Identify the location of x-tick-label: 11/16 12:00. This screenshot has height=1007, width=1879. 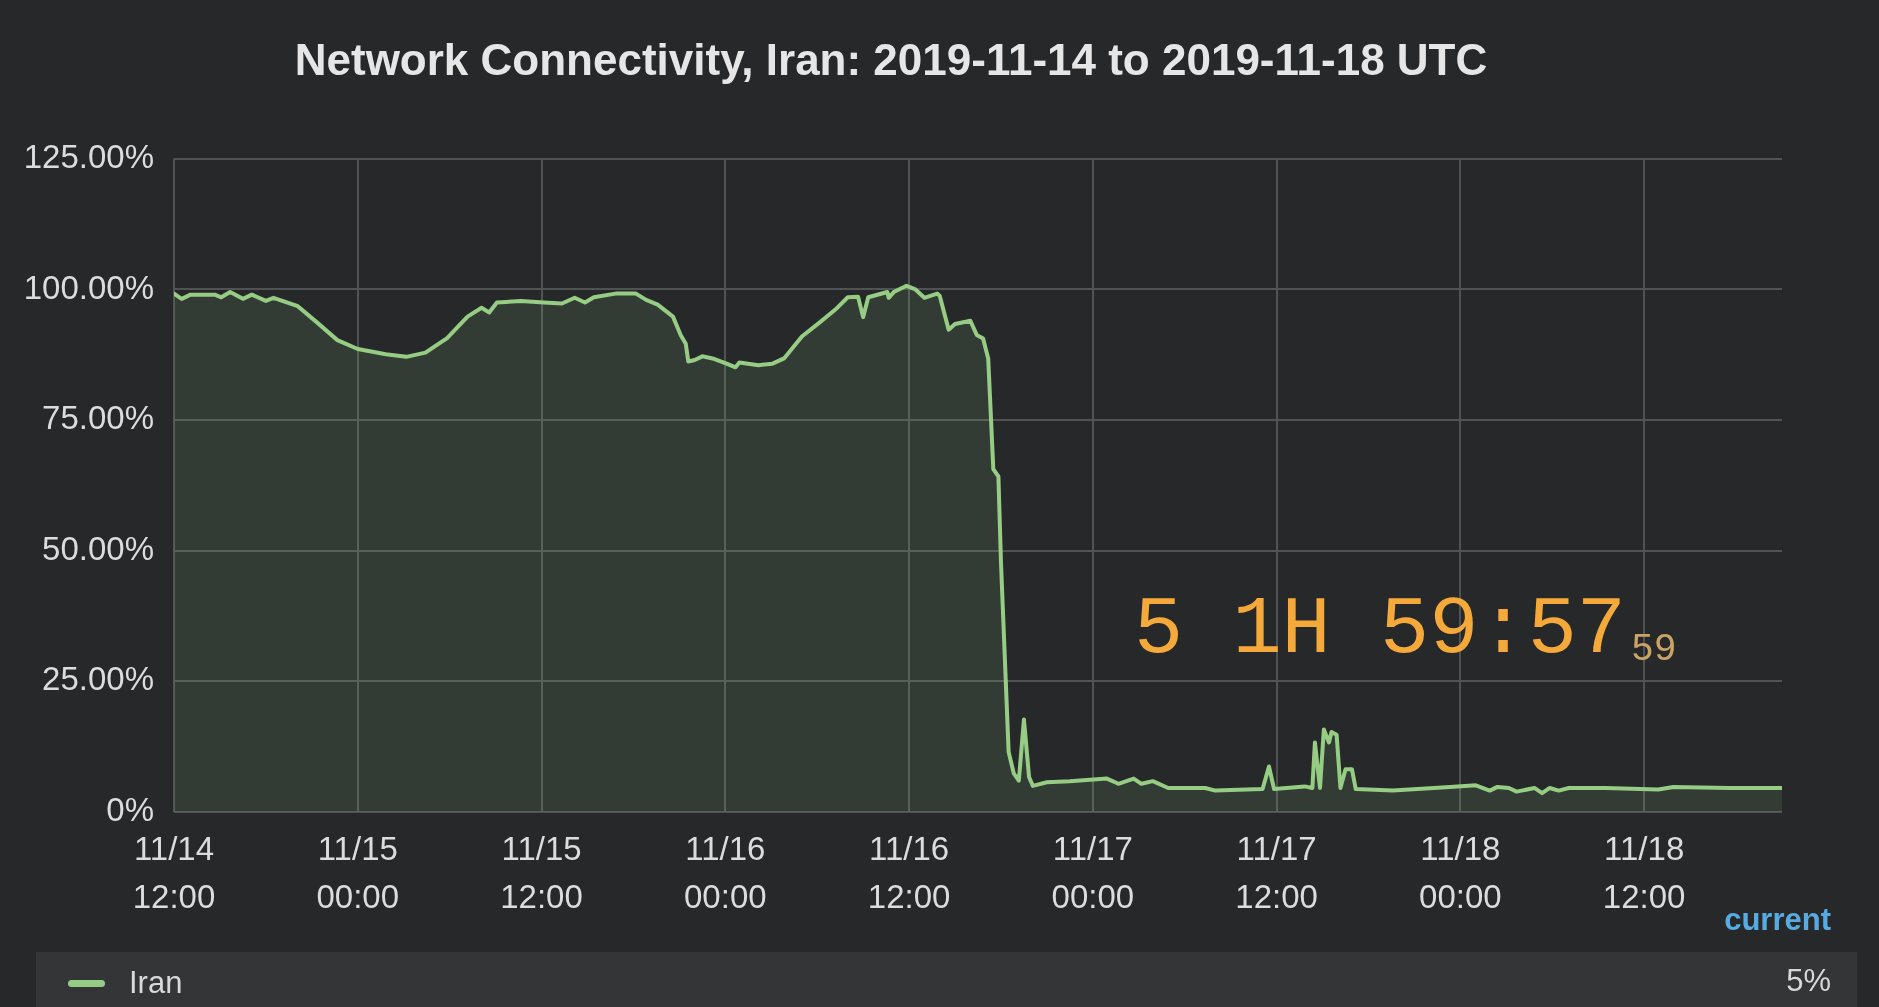
(909, 872).